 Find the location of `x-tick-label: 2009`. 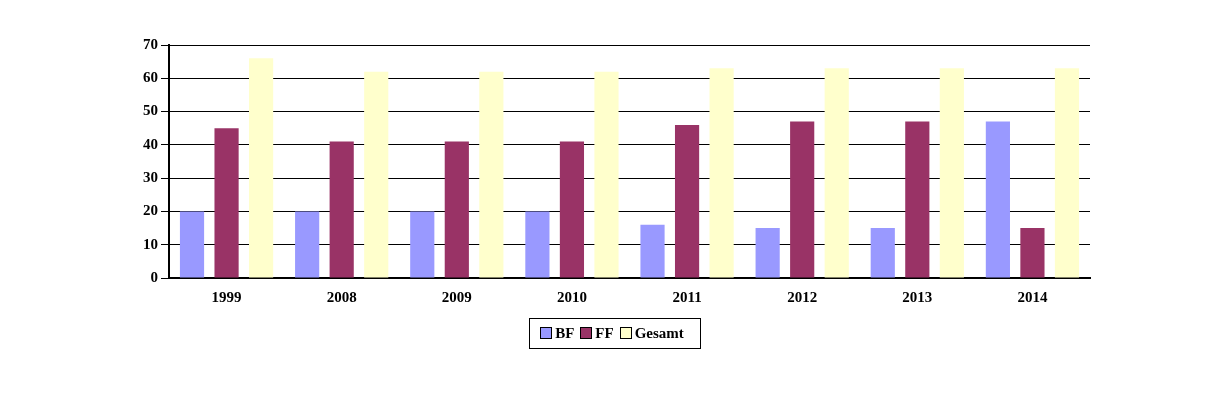

x-tick-label: 2009 is located at coordinates (456, 296).